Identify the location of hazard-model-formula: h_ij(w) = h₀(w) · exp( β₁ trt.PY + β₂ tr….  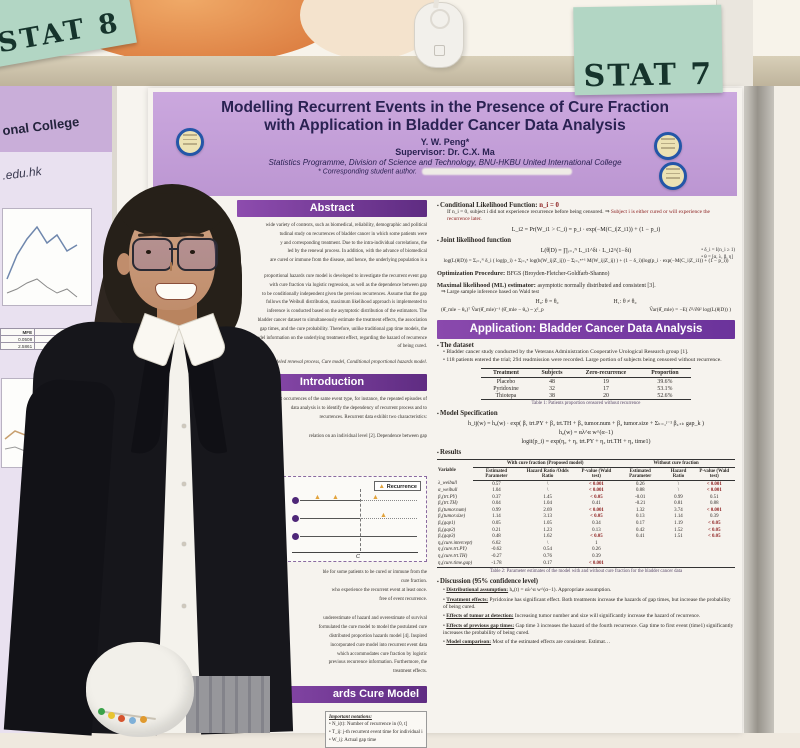
(586, 424).